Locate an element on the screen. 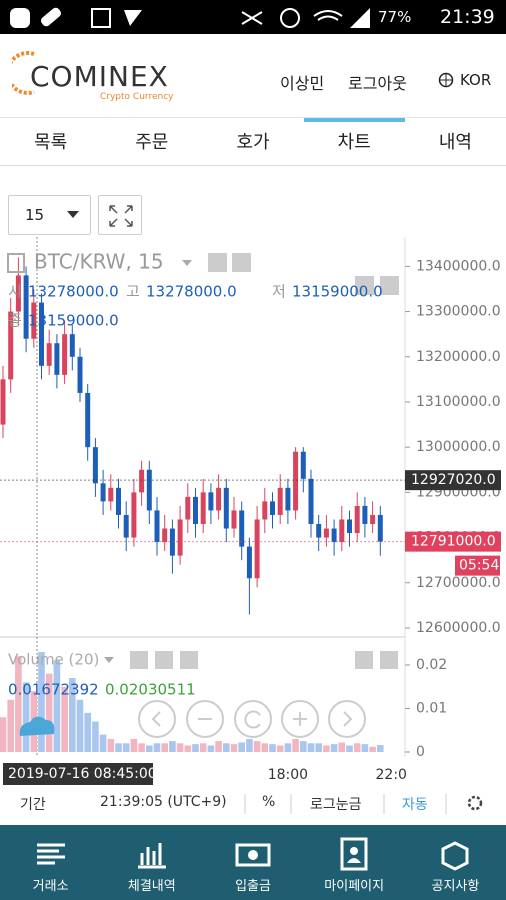 The width and height of the screenshot is (506, 900). tab: 호가 is located at coordinates (252, 141).